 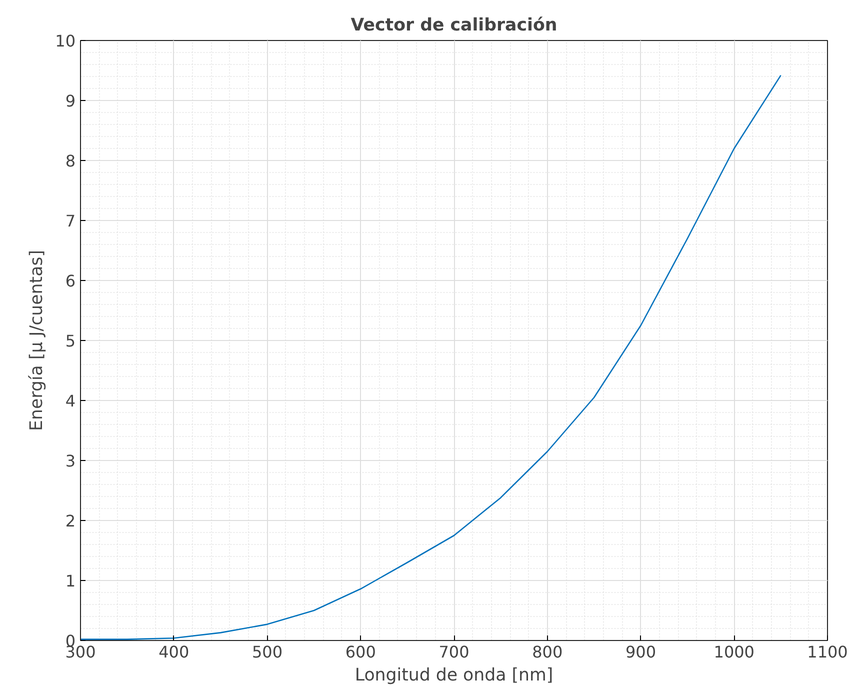 What do you see at coordinates (70, 521) in the screenshot?
I see `y-tick-label: 2` at bounding box center [70, 521].